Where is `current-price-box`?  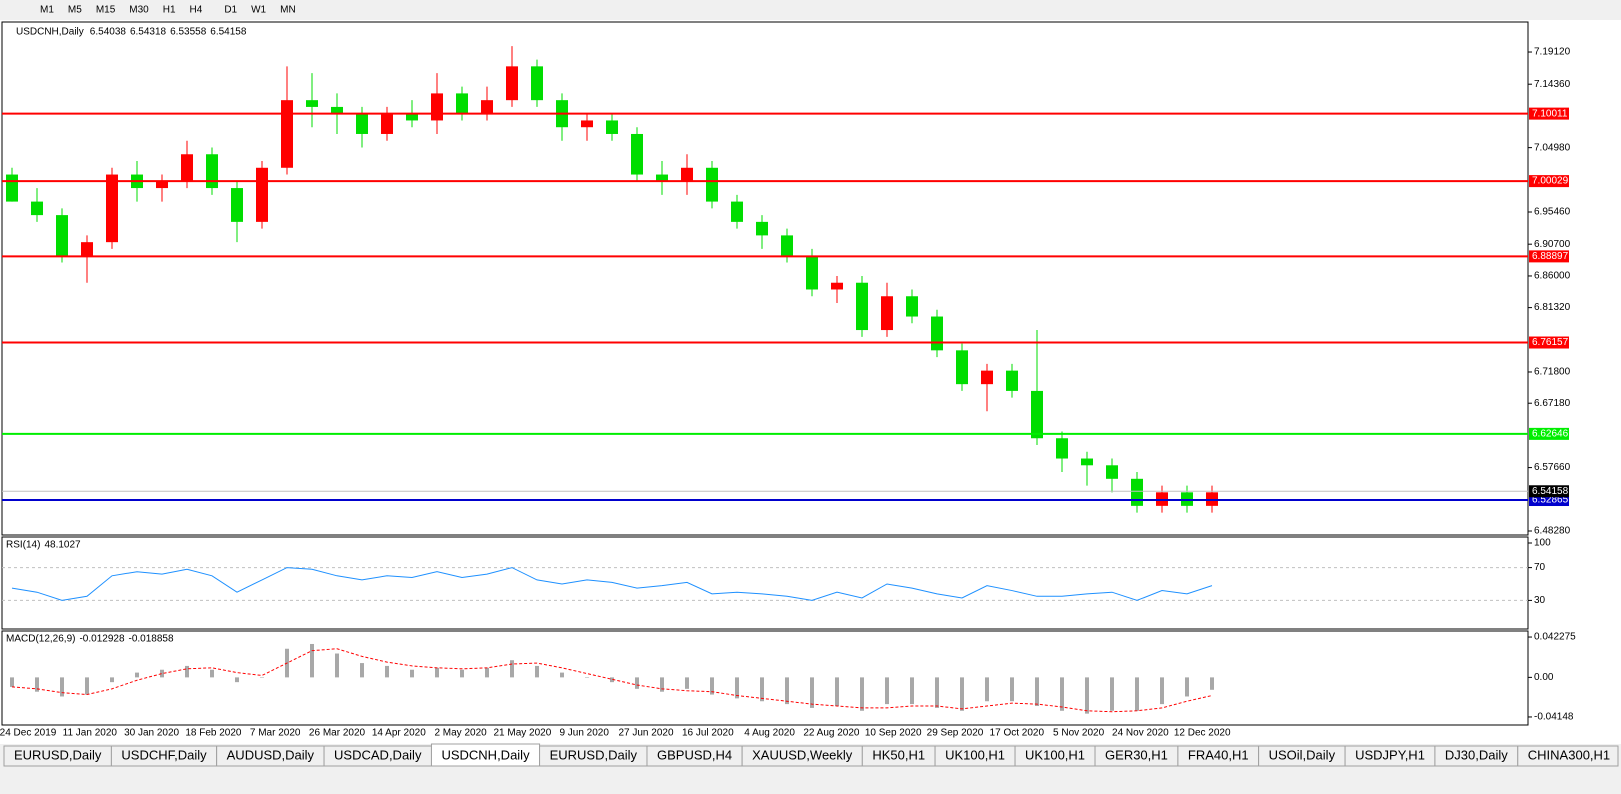 current-price-box is located at coordinates (1549, 491).